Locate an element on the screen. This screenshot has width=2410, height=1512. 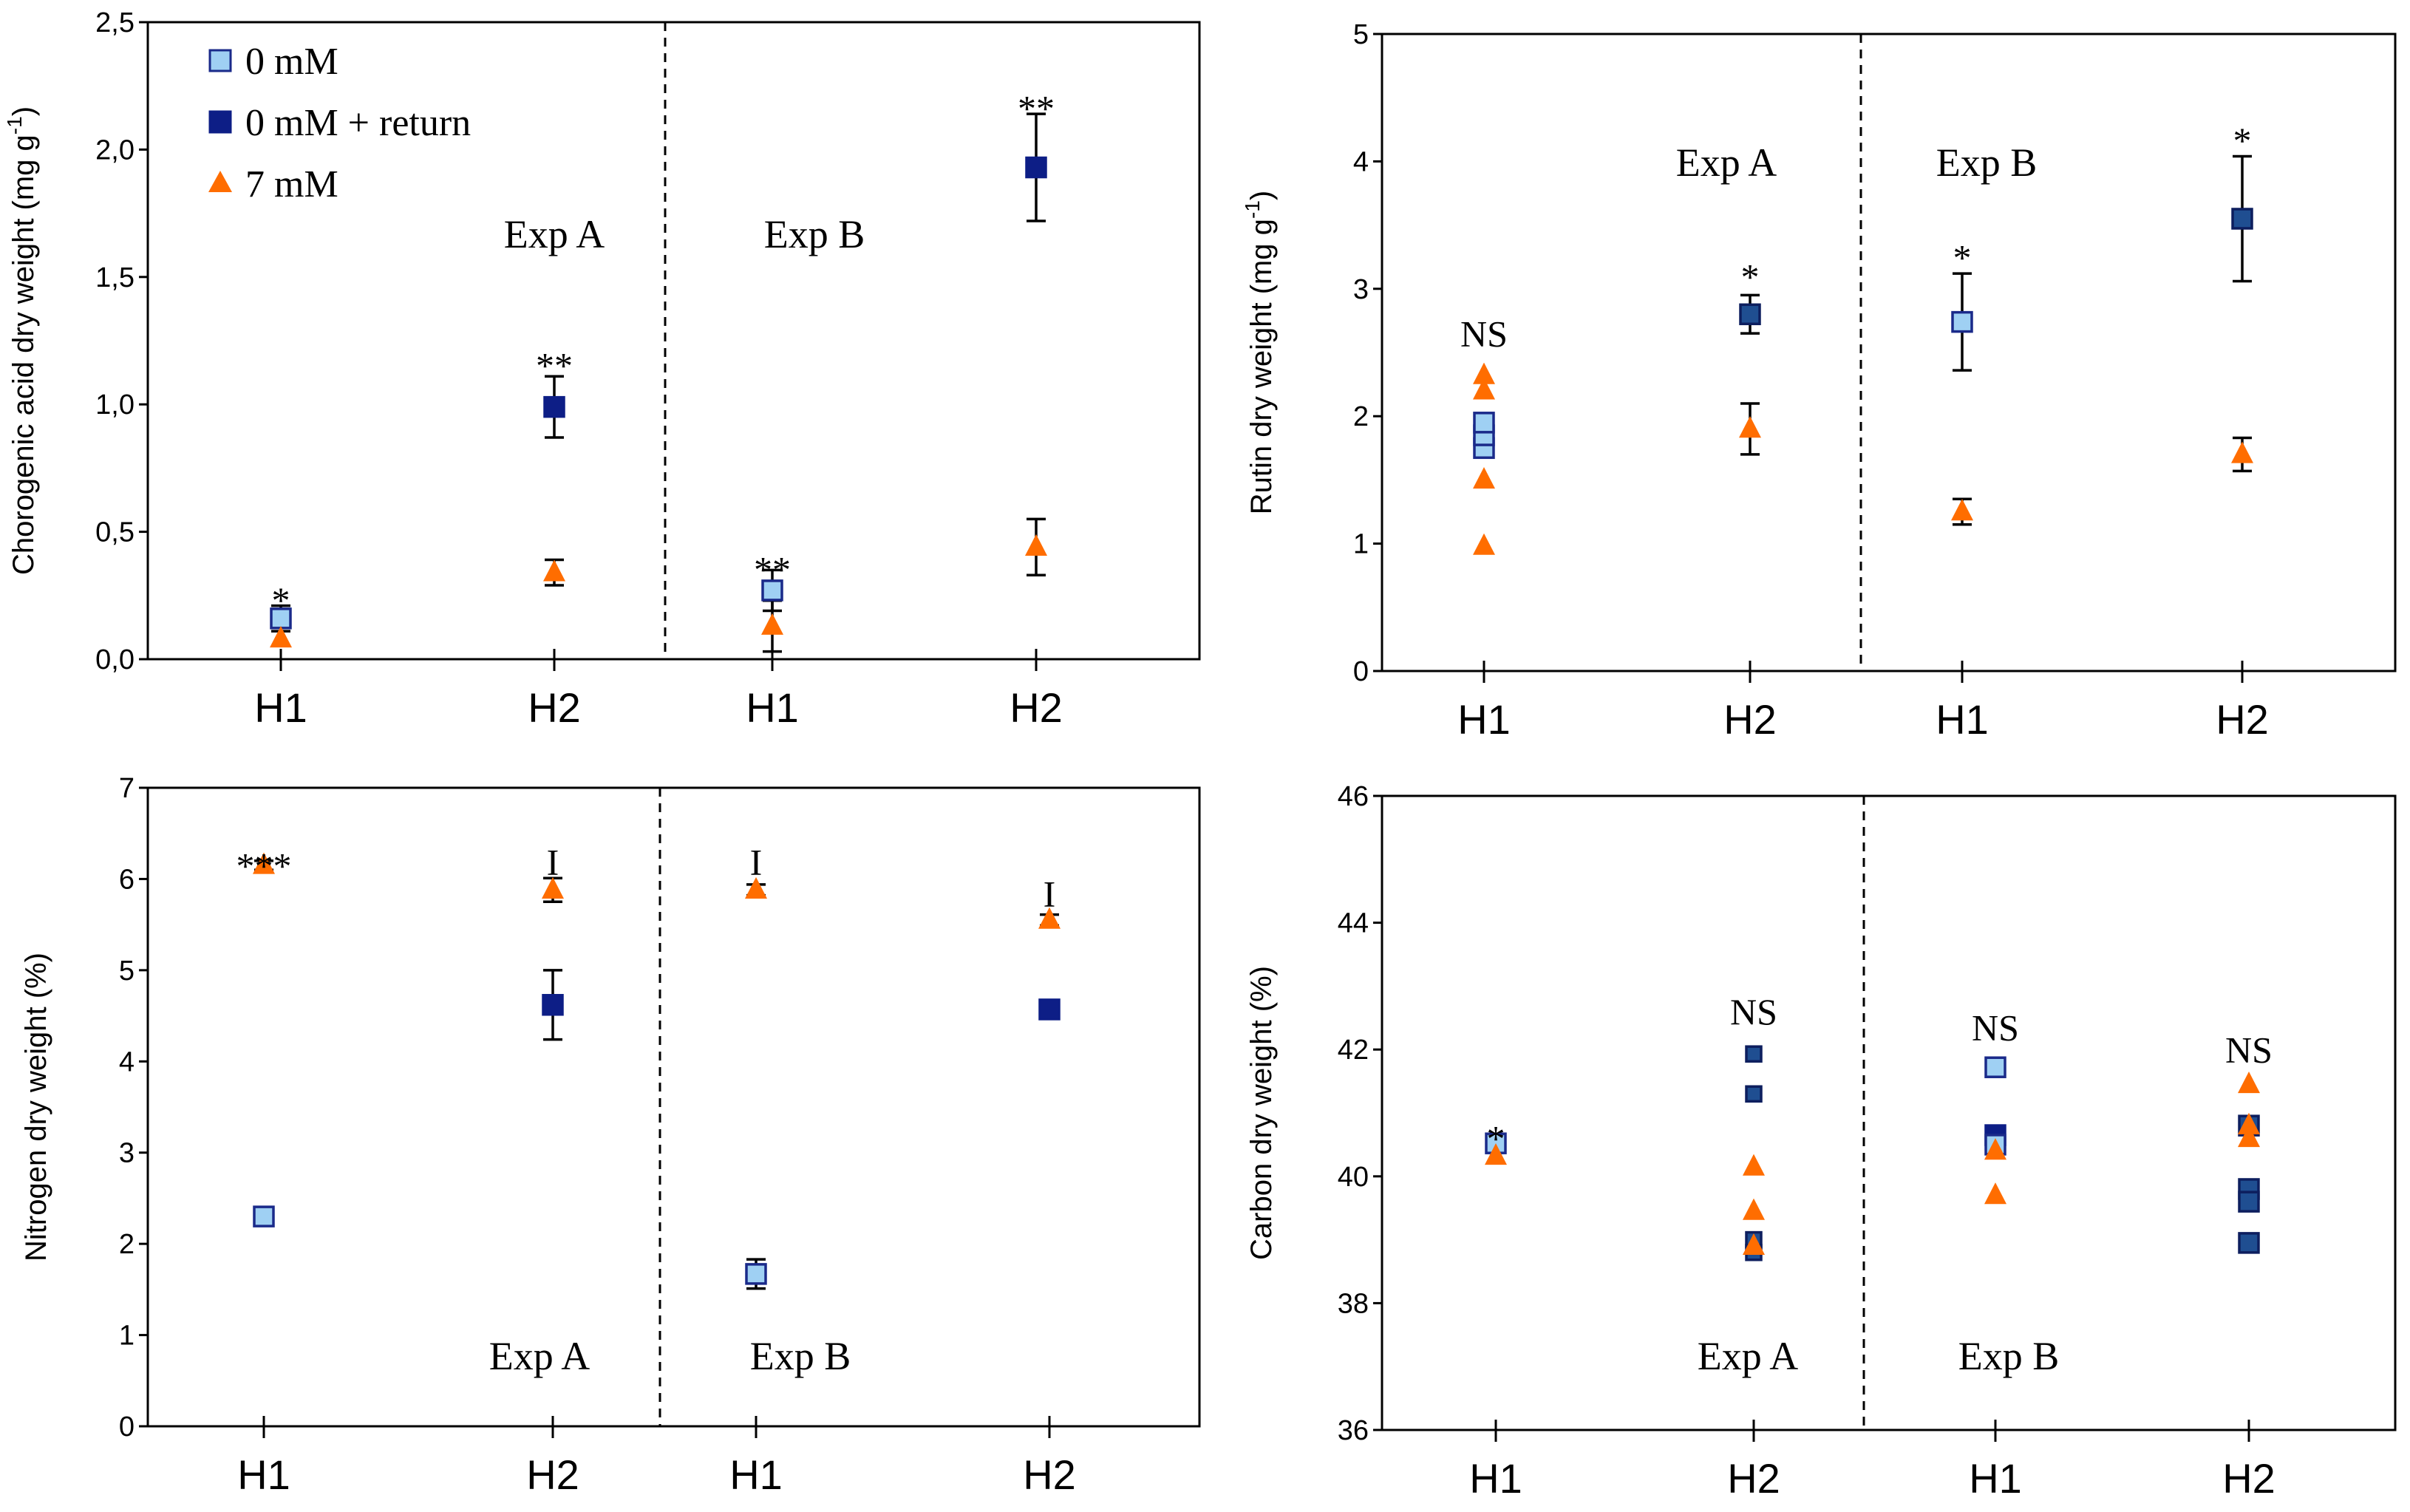
y-axis-label: Chorogenic acid dry weight (mg g-1) is located at coordinates (21, 340).